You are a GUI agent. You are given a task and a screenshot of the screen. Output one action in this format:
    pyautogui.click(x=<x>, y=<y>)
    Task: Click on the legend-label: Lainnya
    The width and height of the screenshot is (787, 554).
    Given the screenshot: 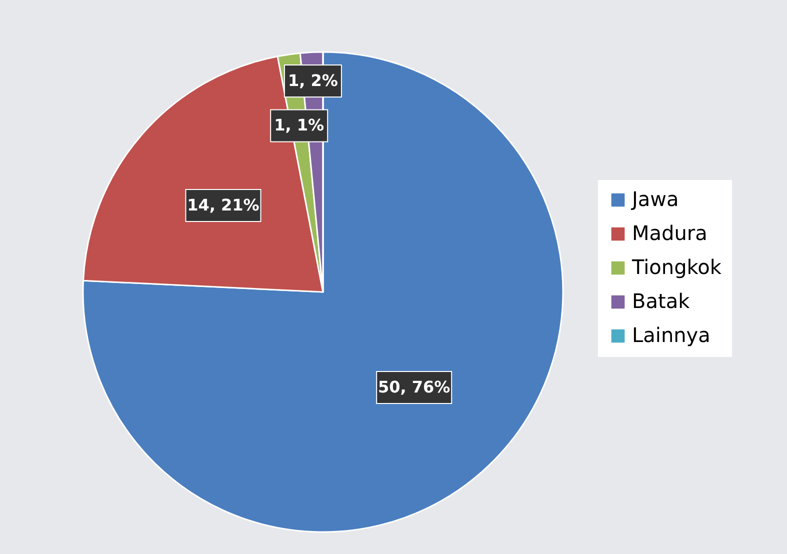 What is the action you would take?
    pyautogui.click(x=671, y=335)
    